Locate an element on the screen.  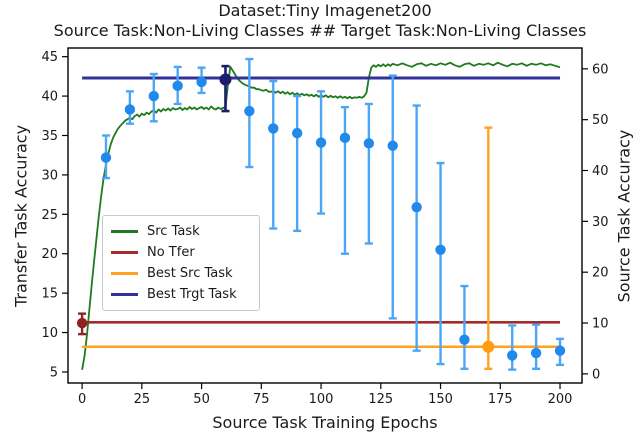
tick-label: 60 is located at coordinates (600, 69).